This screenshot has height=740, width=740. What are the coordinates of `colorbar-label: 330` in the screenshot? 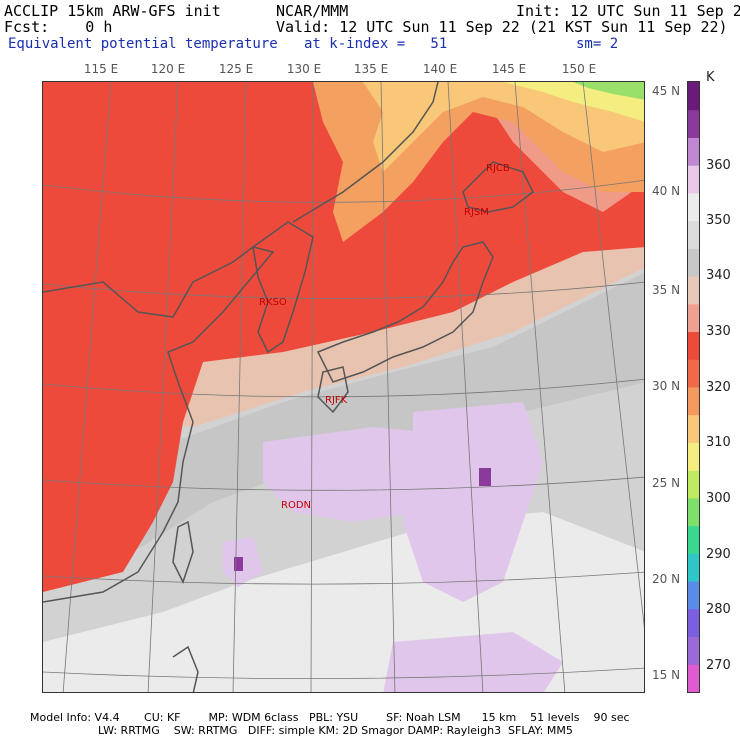 It's located at (718, 331).